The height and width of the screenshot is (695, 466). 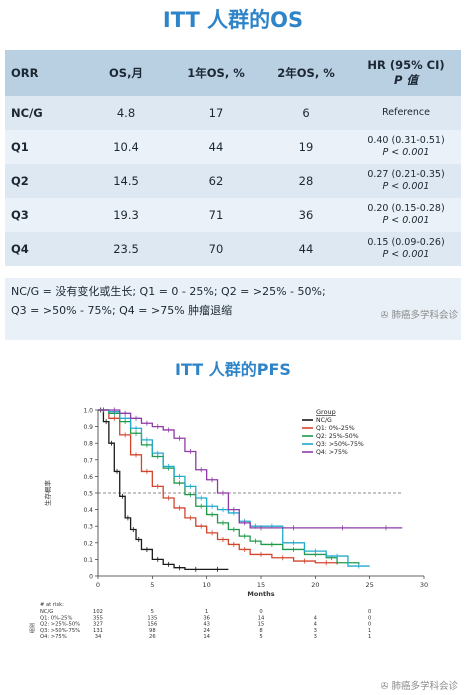 I want to click on header-1yr-os: 1年OS, %, so click(x=216, y=73).